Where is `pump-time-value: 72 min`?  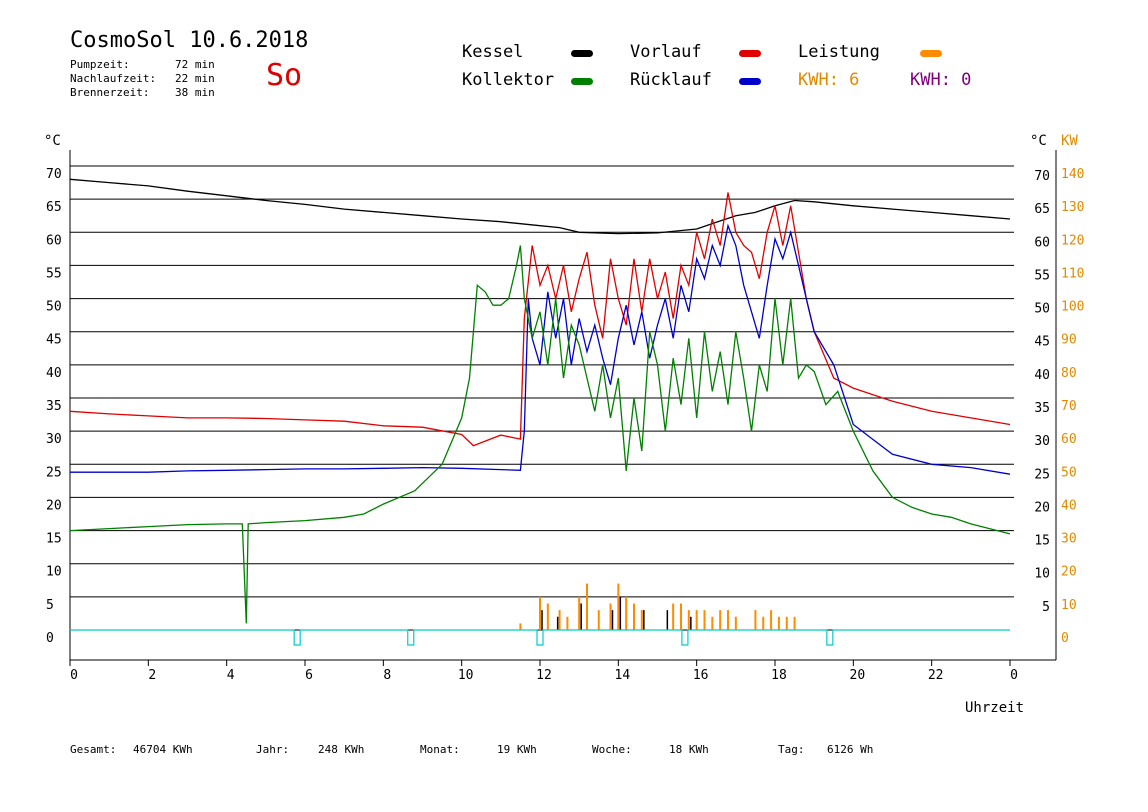 pump-time-value: 72 min is located at coordinates (195, 64).